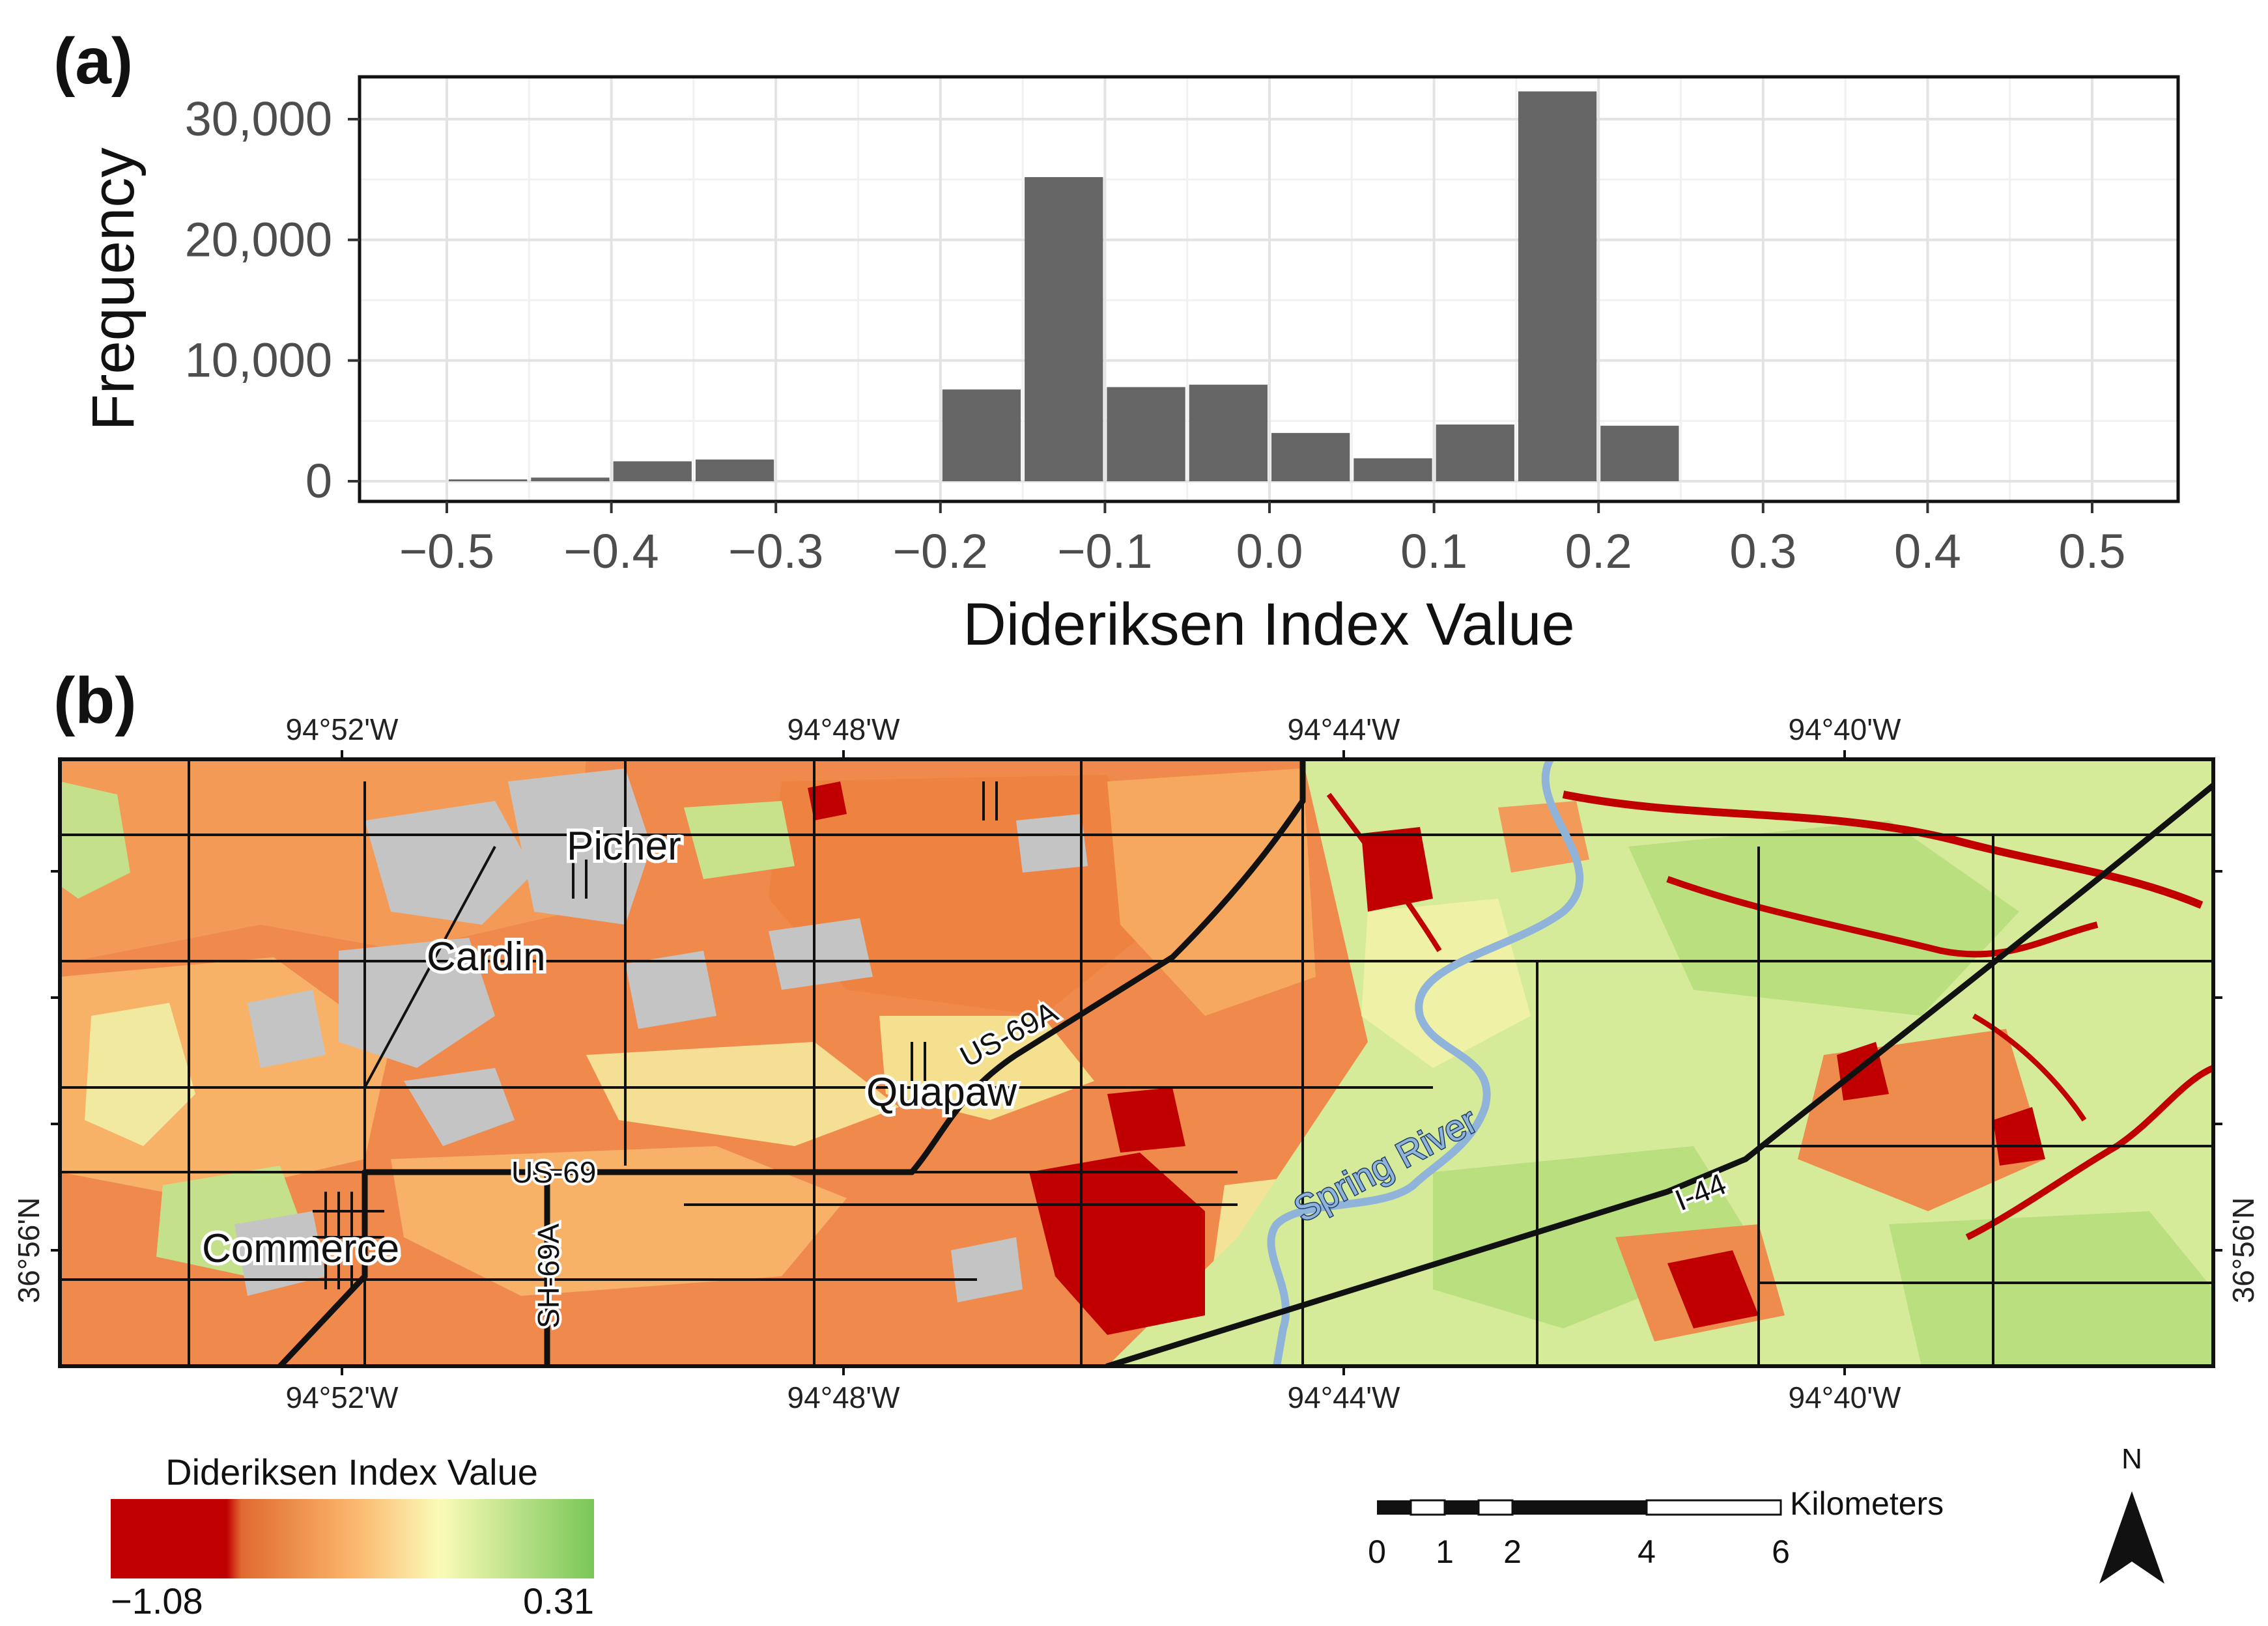  I want to click on place-label-commerce: Commerce, so click(300, 1248).